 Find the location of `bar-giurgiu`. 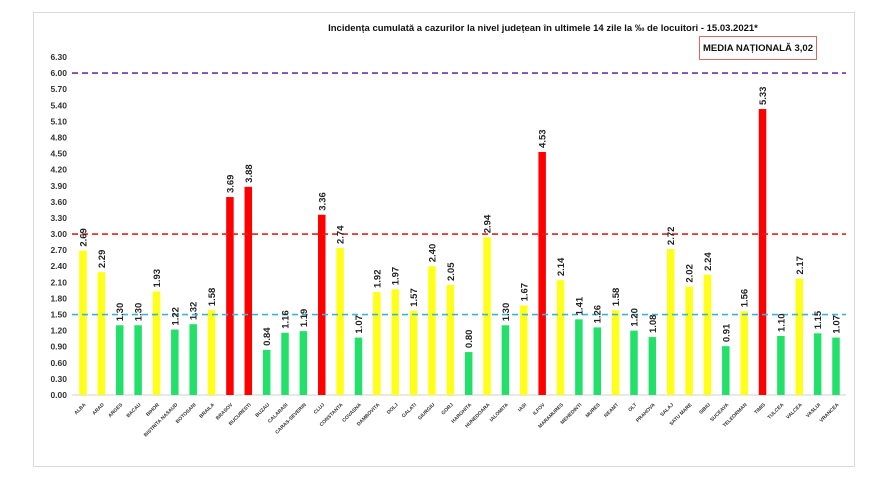

bar-giurgiu is located at coordinates (432, 330).